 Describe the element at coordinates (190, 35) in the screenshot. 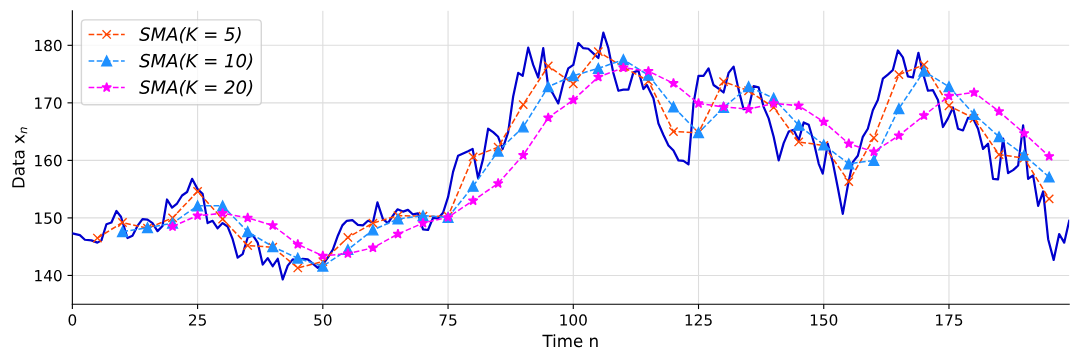

I see `legend-label: SMA(K = 5)` at that location.